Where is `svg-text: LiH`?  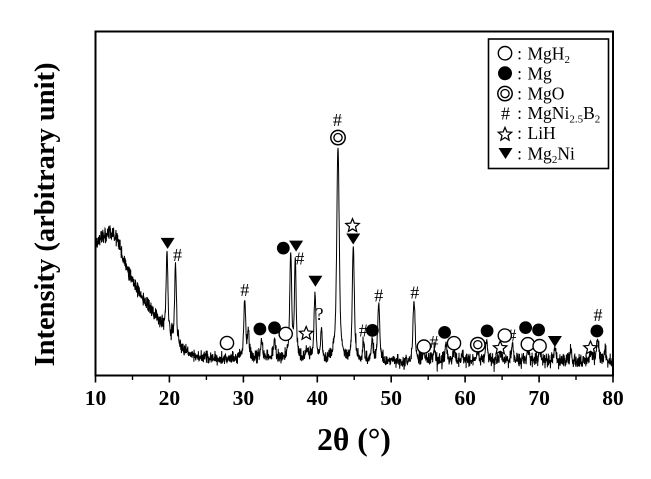
svg-text: LiH is located at coordinates (542, 133).